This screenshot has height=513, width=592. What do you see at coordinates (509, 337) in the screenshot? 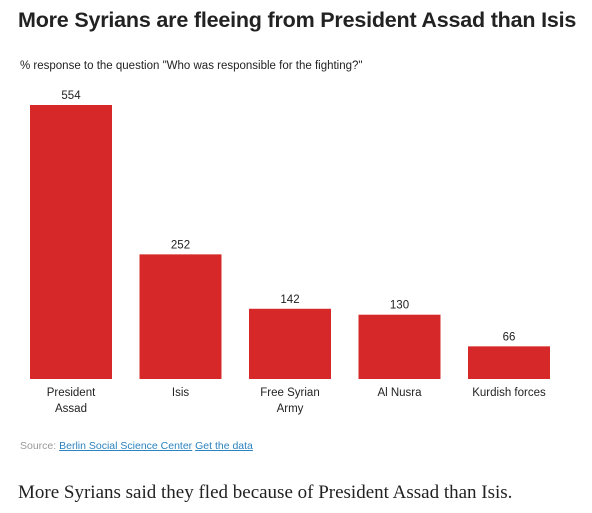
I see `bar-value-label: 66` at bounding box center [509, 337].